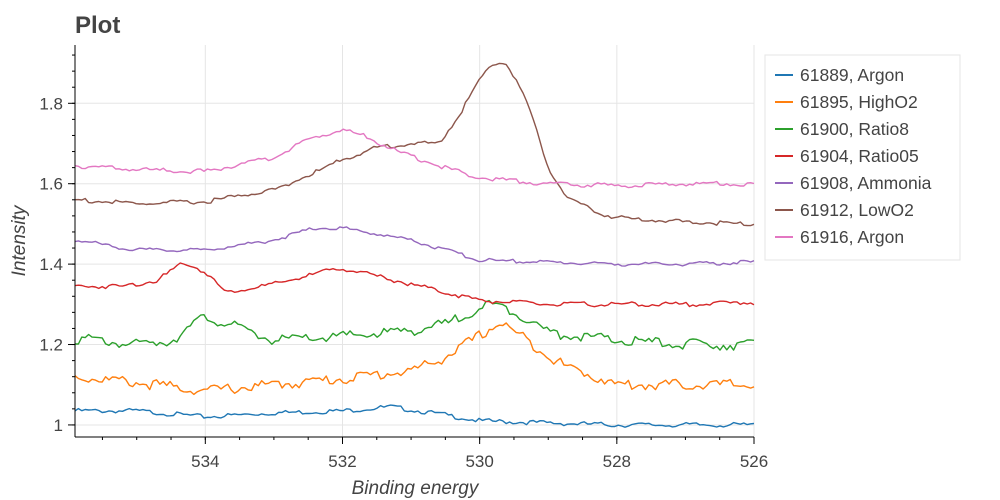 The image size is (1000, 500). I want to click on x-tick-label: 526, so click(754, 461).